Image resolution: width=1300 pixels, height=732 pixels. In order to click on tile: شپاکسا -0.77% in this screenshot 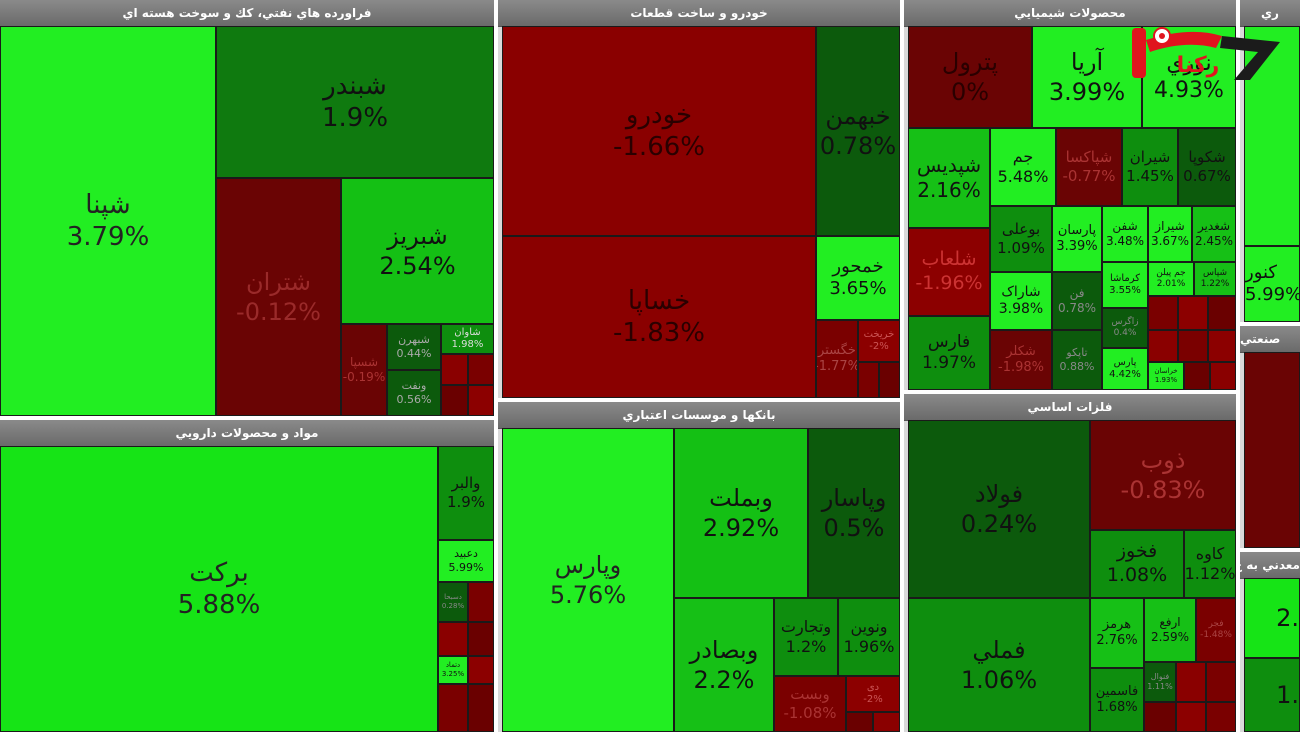, I will do `click(1089, 167)`.